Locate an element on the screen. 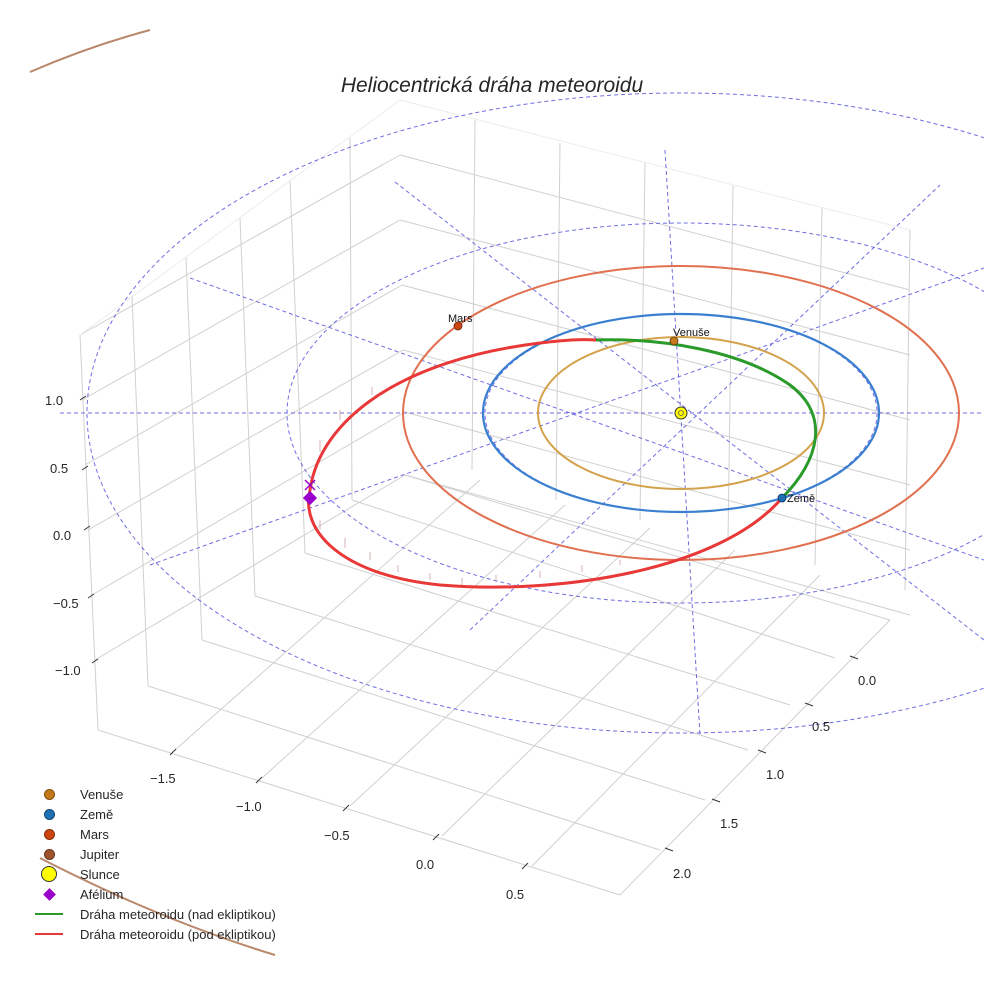 The image size is (984, 984). x-axis-tick-label: −1.0 is located at coordinates (249, 806).